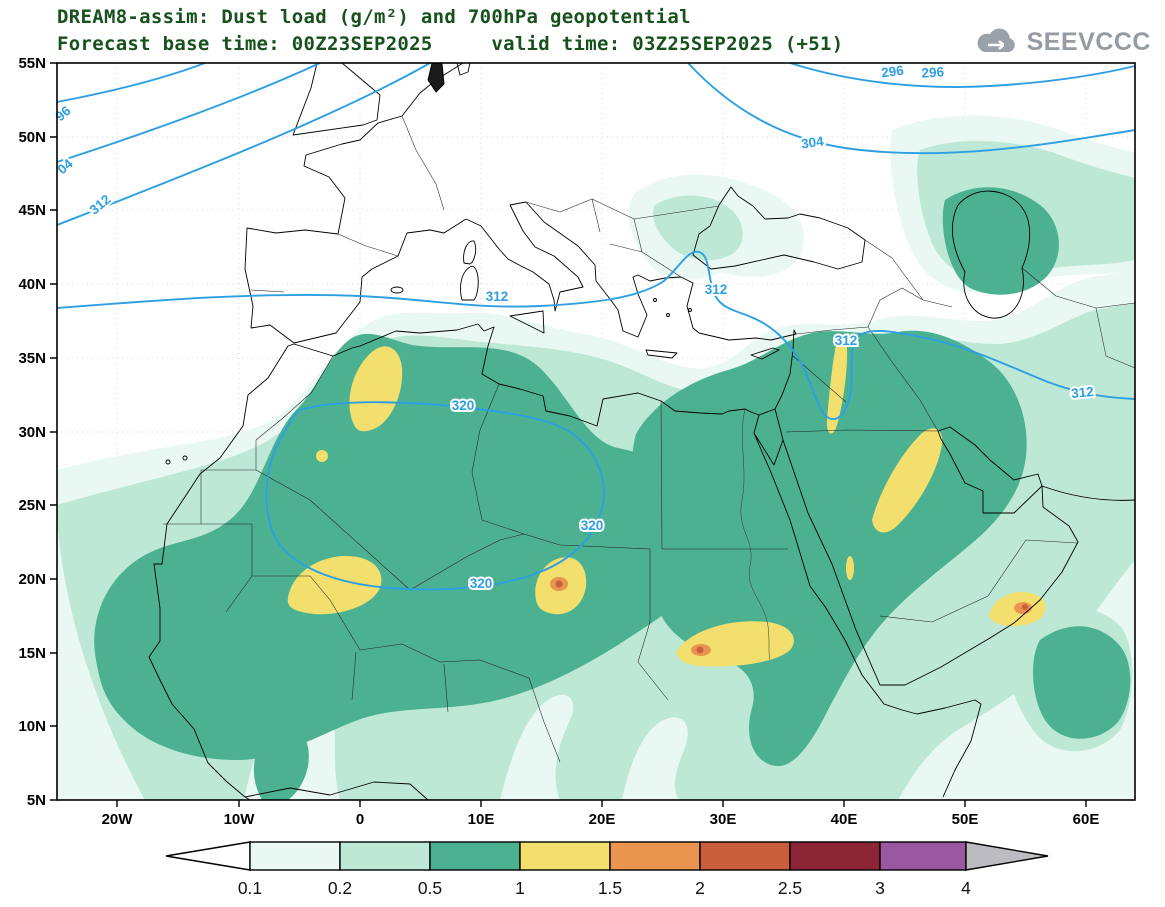 The width and height of the screenshot is (1165, 907). What do you see at coordinates (64, 113) in the screenshot?
I see `contour-label: 96` at bounding box center [64, 113].